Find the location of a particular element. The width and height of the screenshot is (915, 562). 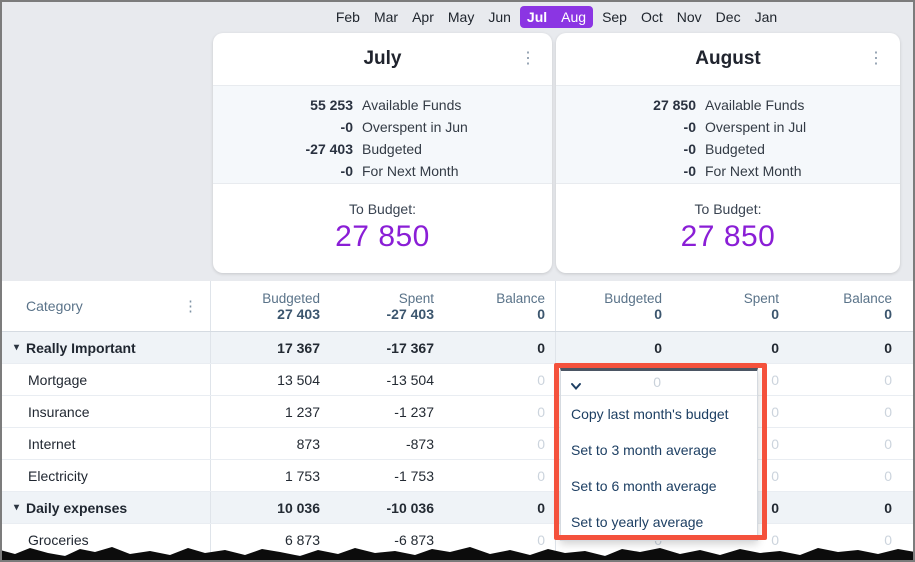

menu-item-3-month-average: Set to 3 month average is located at coordinates (644, 450).